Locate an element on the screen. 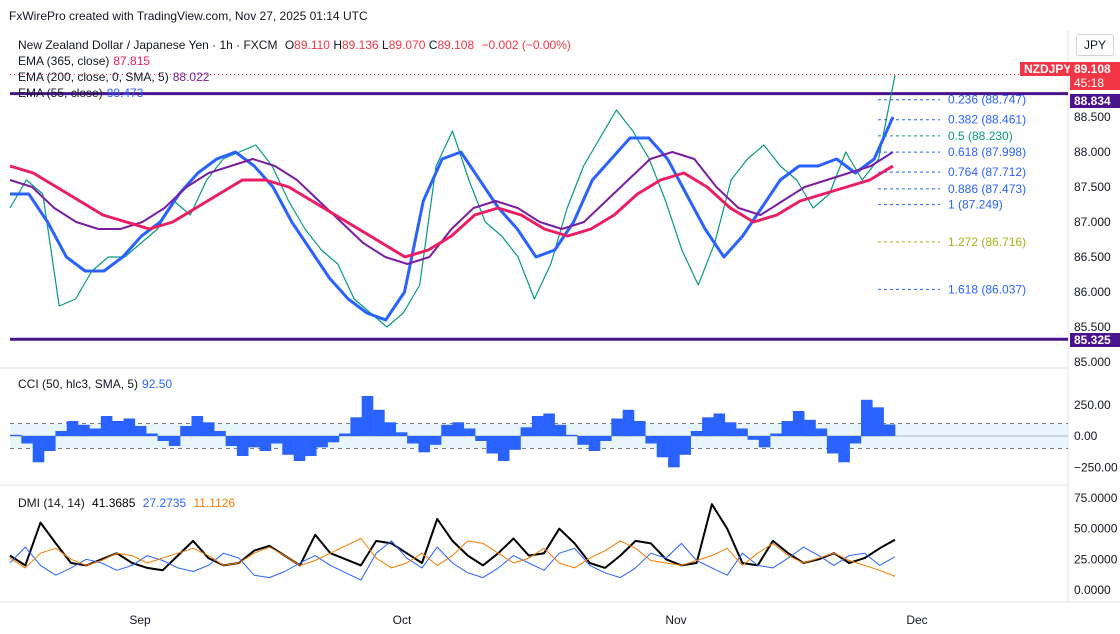 This screenshot has width=1120, height=634. price-axis-tick: 87.500 is located at coordinates (1092, 187).